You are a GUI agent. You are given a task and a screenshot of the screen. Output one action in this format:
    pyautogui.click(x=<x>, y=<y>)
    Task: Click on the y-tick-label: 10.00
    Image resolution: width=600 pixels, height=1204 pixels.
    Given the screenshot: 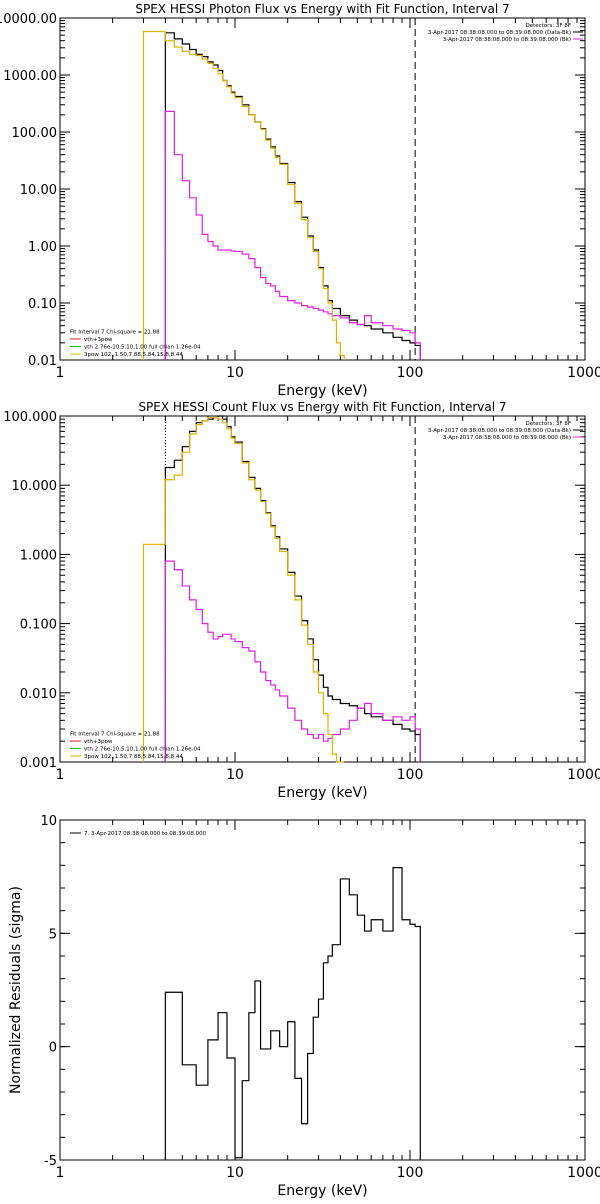 What is the action you would take?
    pyautogui.click(x=38, y=190)
    